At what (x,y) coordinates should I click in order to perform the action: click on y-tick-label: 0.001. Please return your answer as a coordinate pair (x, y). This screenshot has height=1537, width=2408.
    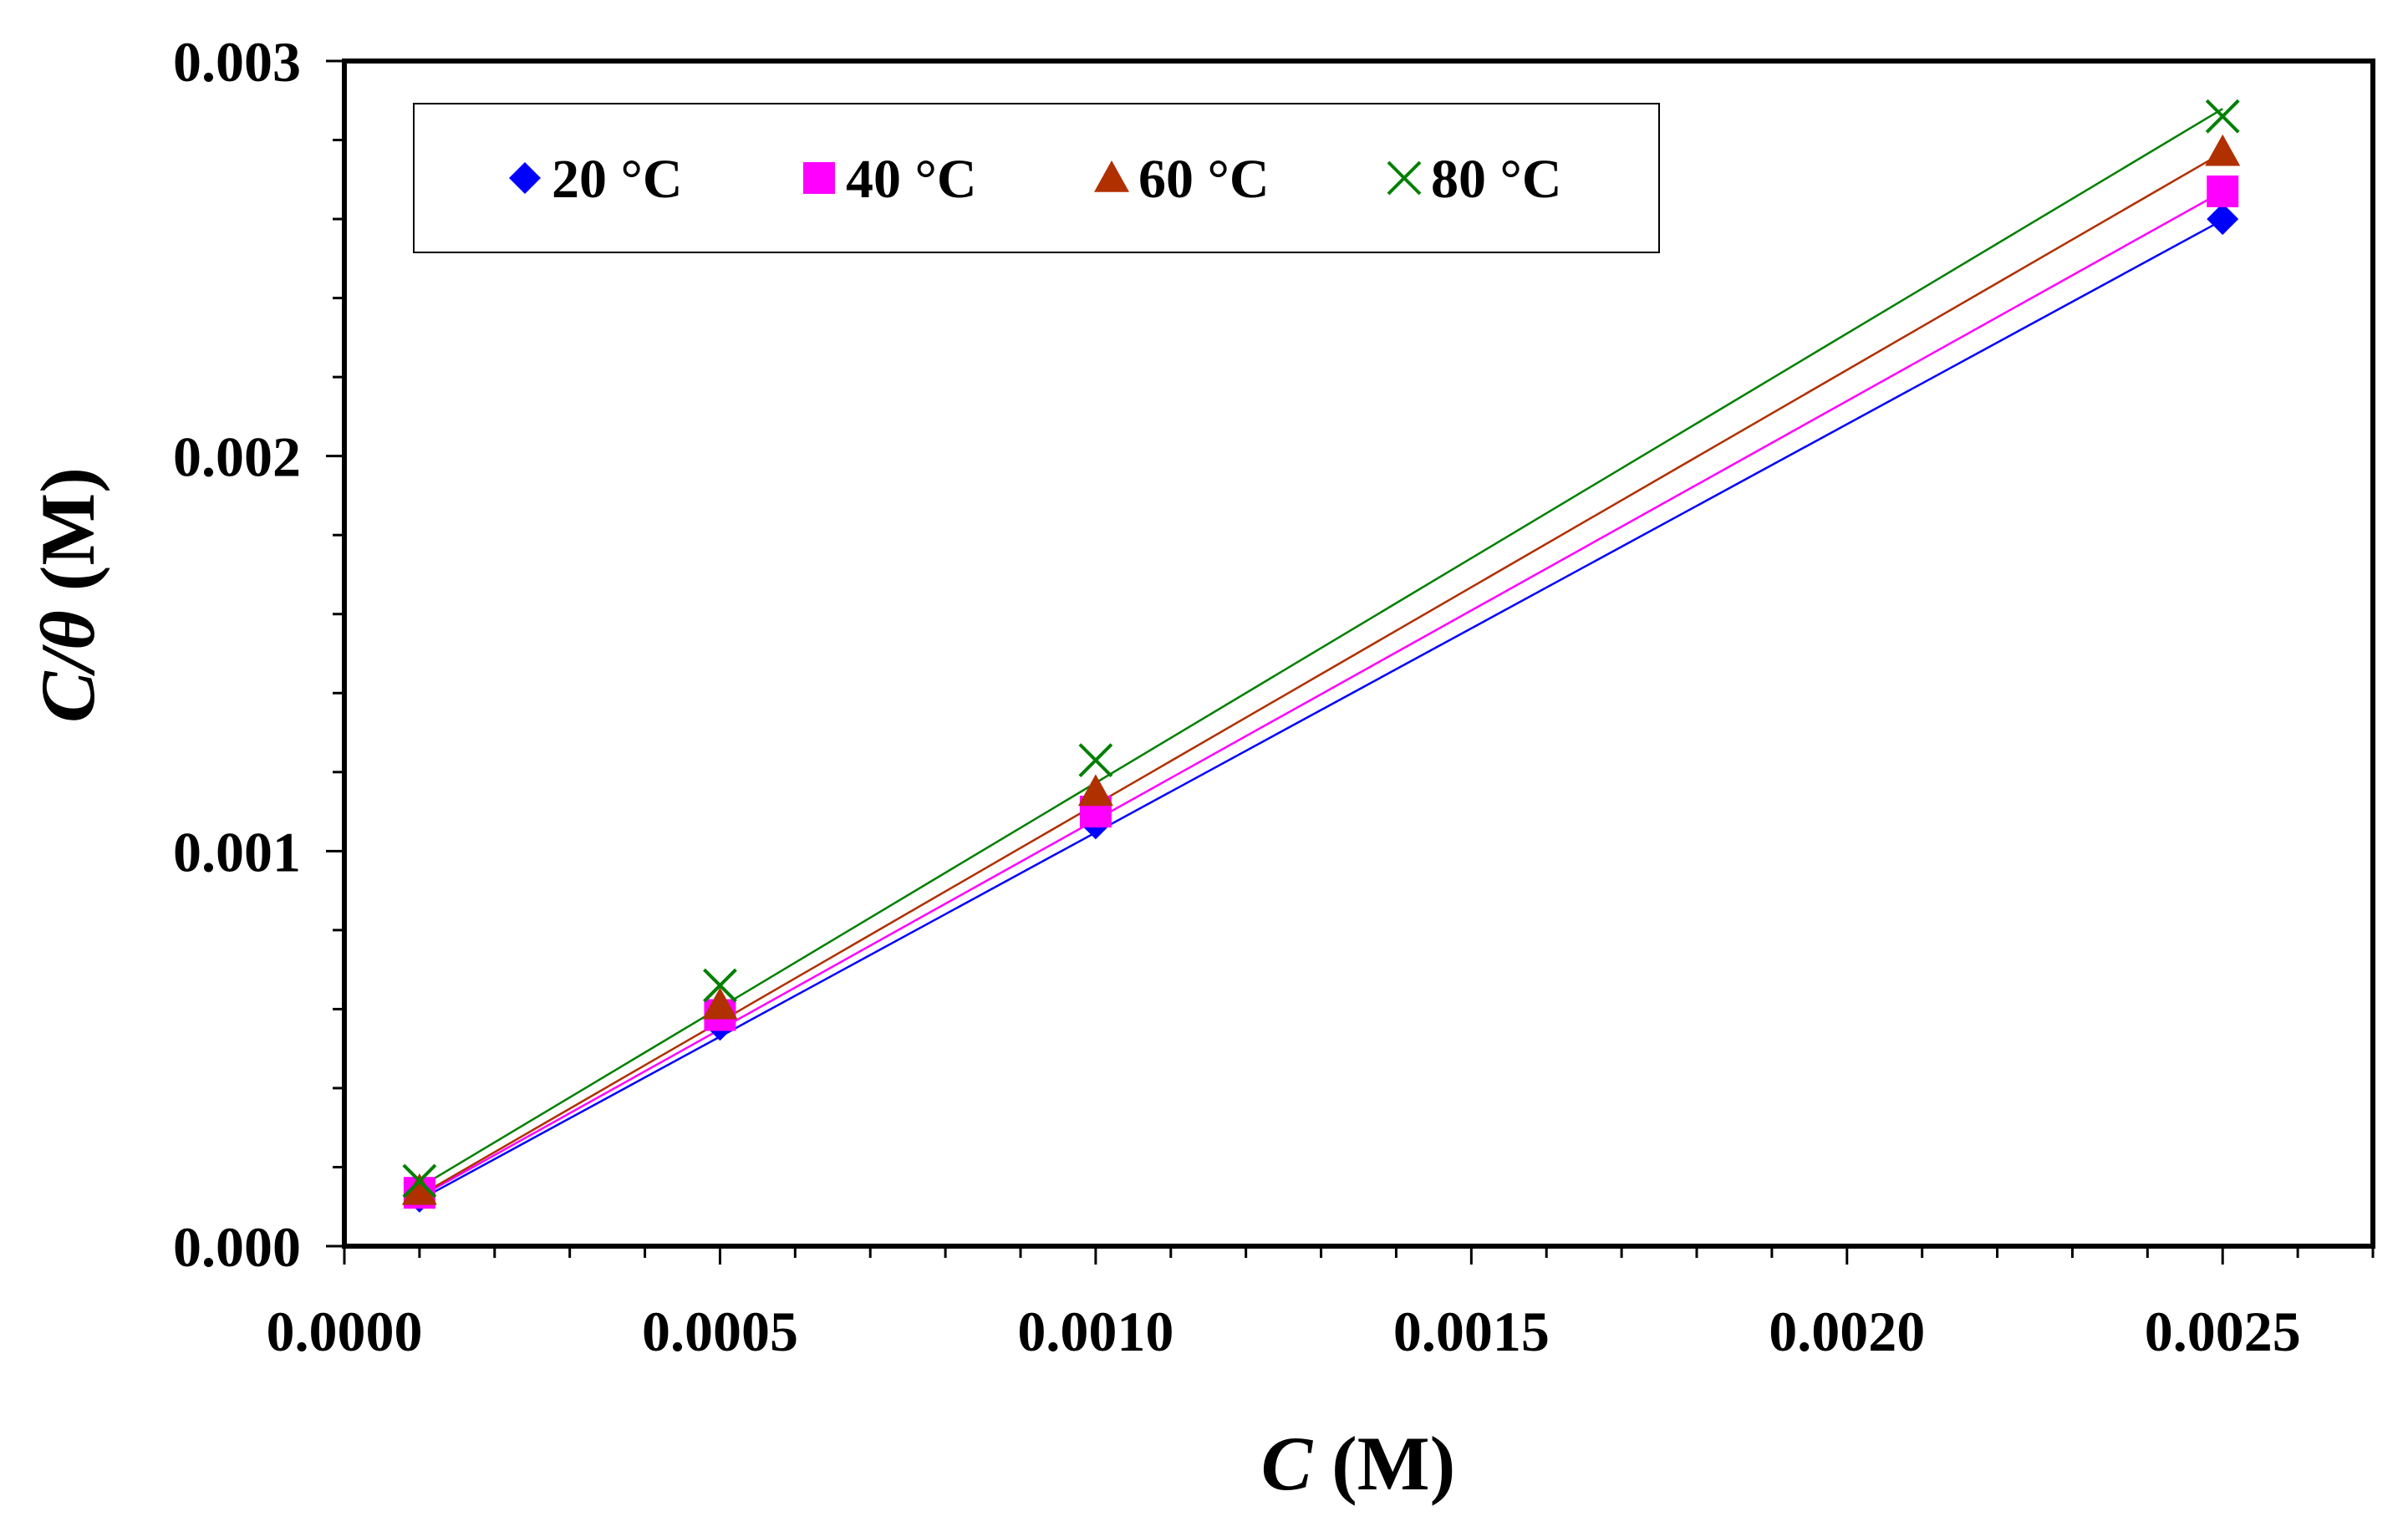
    Looking at the image, I should click on (237, 851).